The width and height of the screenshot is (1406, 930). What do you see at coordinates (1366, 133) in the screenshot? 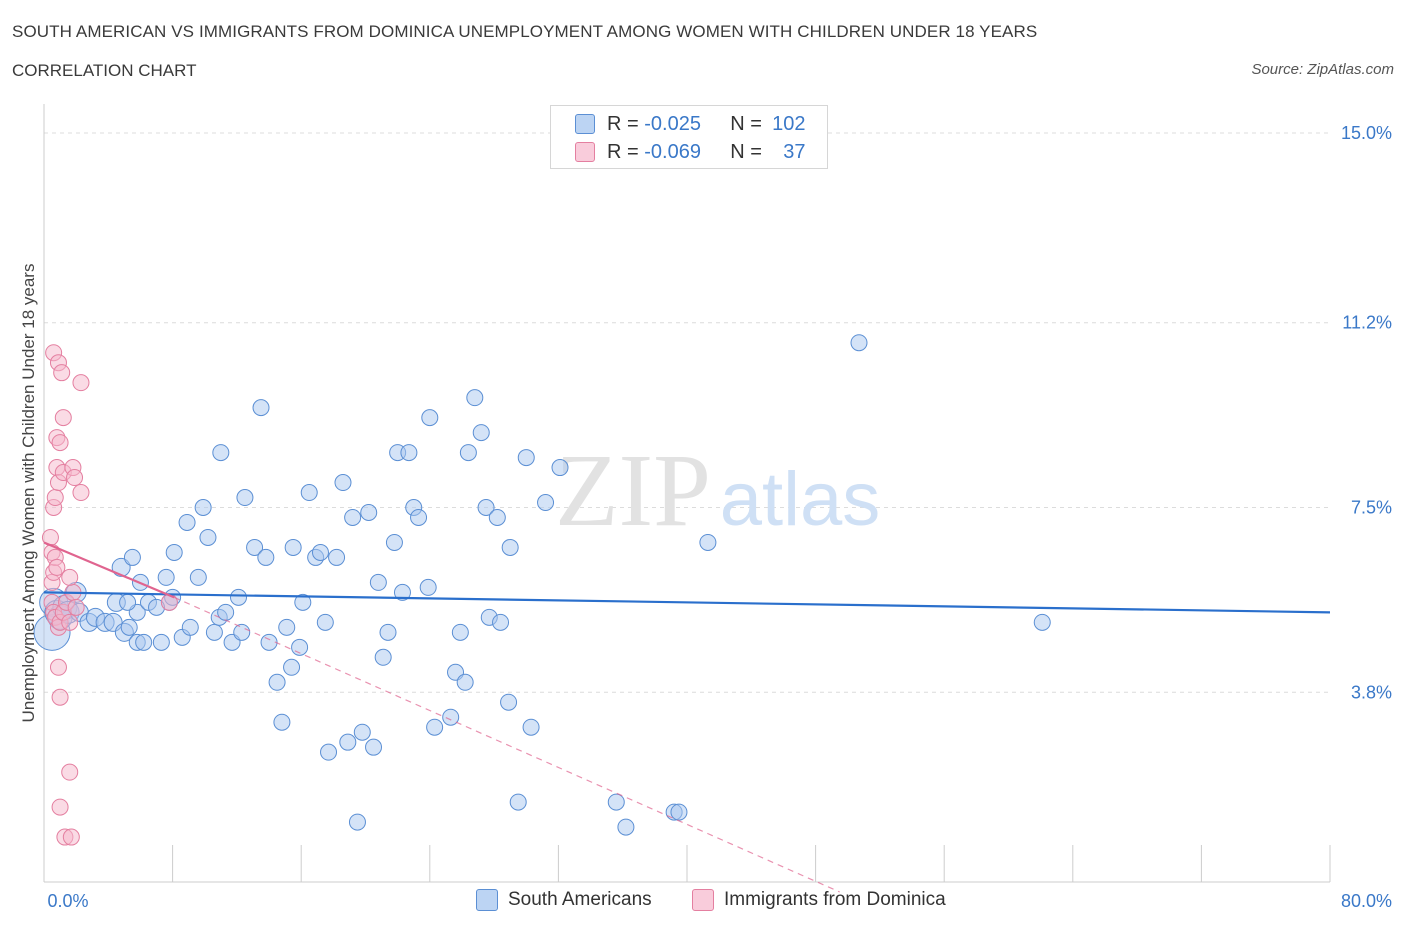
I see `y-tick-label: 15.0%` at bounding box center [1366, 133].